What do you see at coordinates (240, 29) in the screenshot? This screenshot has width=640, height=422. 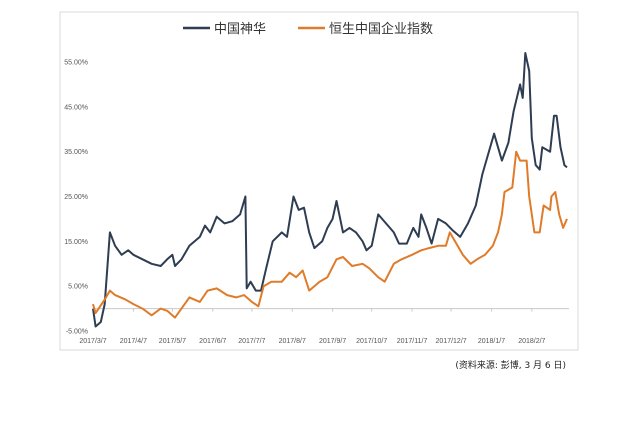 I see `legend-label-series-0: 中国神华` at bounding box center [240, 29].